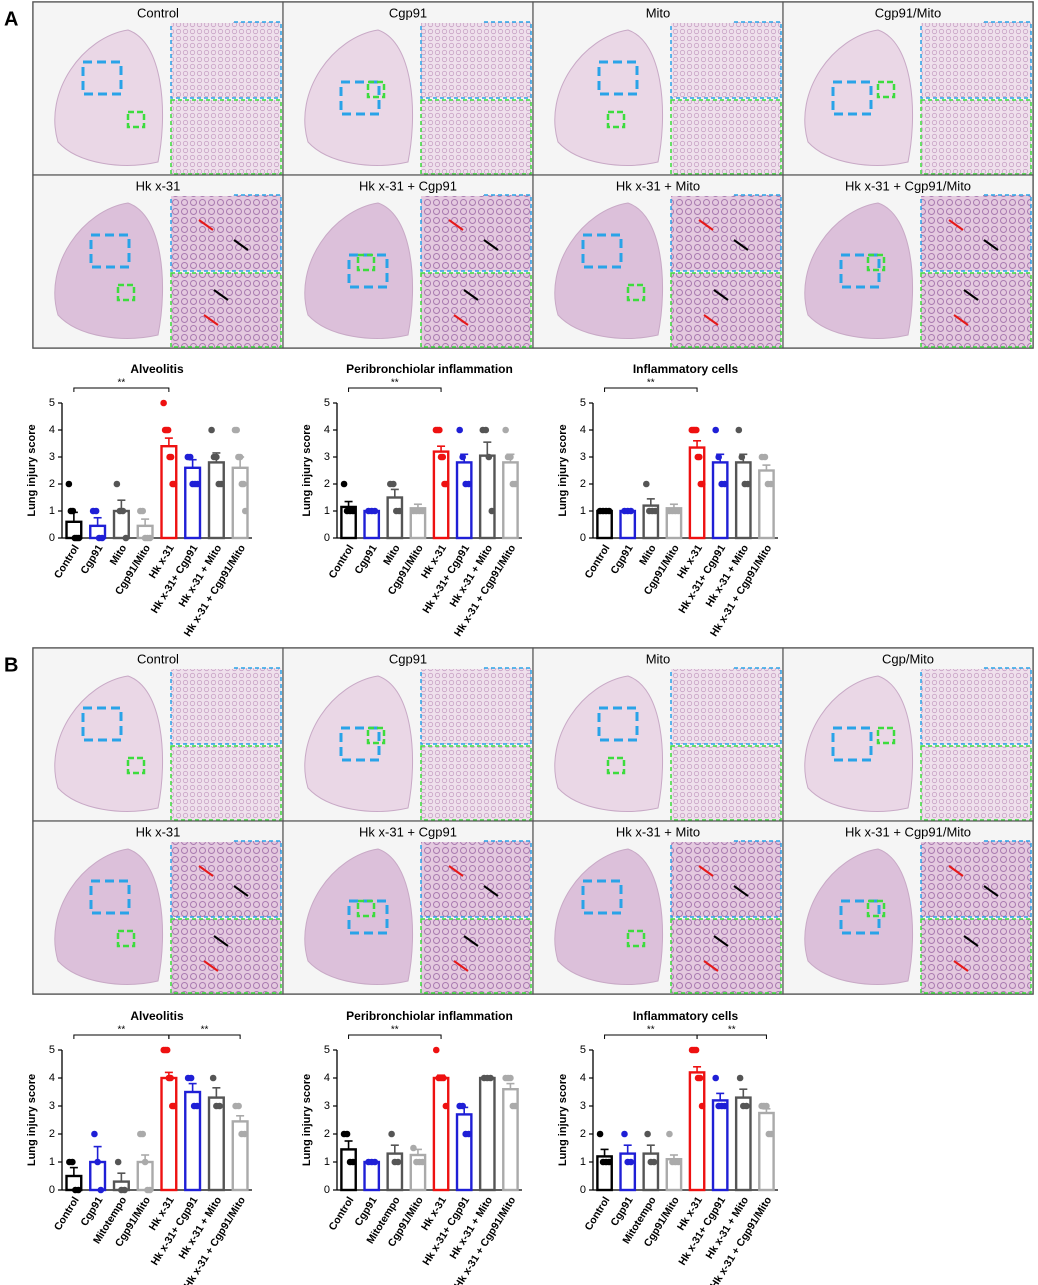  What do you see at coordinates (908, 12) in the screenshot?
I see `image-title: Cgp91/Mito` at bounding box center [908, 12].